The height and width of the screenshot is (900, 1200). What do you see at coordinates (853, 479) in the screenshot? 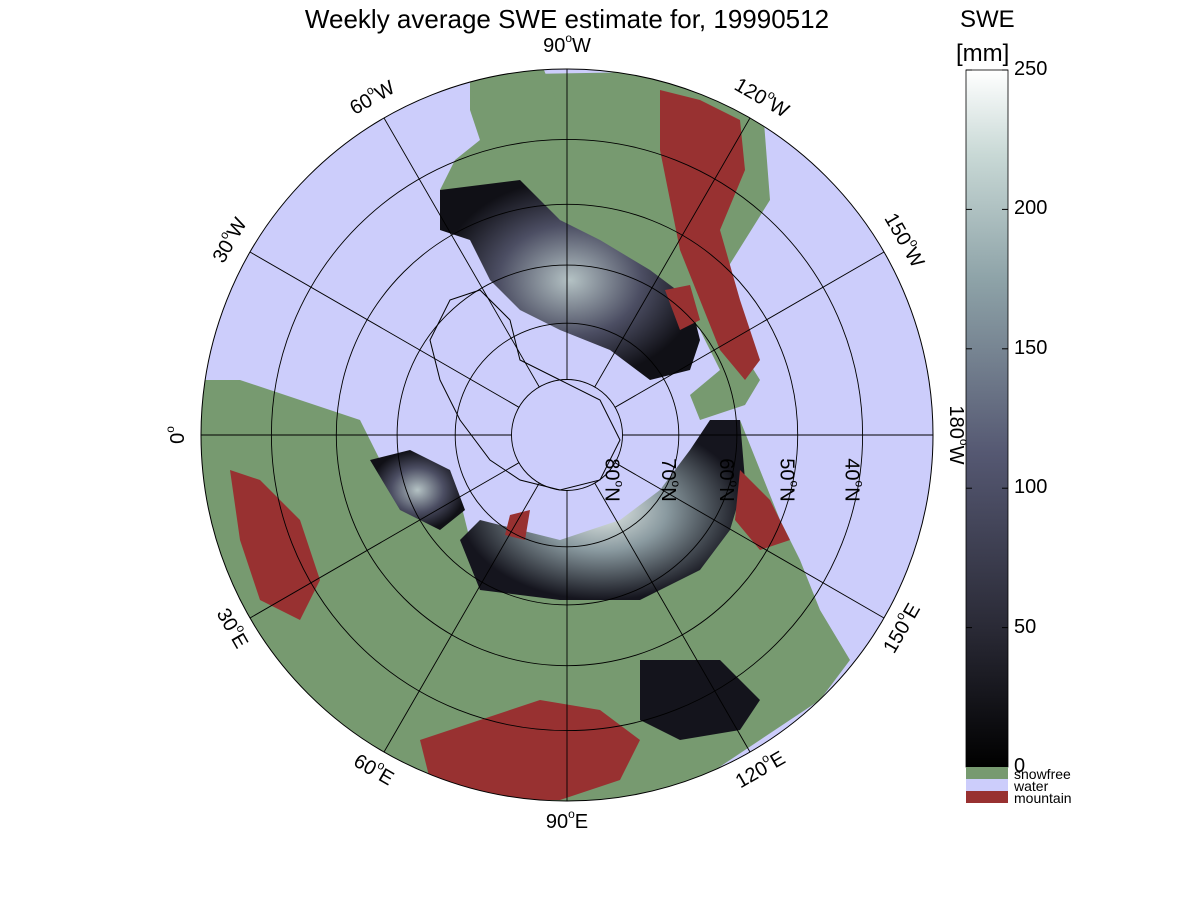
I see `lat-label-40n: 40oN` at bounding box center [853, 479].